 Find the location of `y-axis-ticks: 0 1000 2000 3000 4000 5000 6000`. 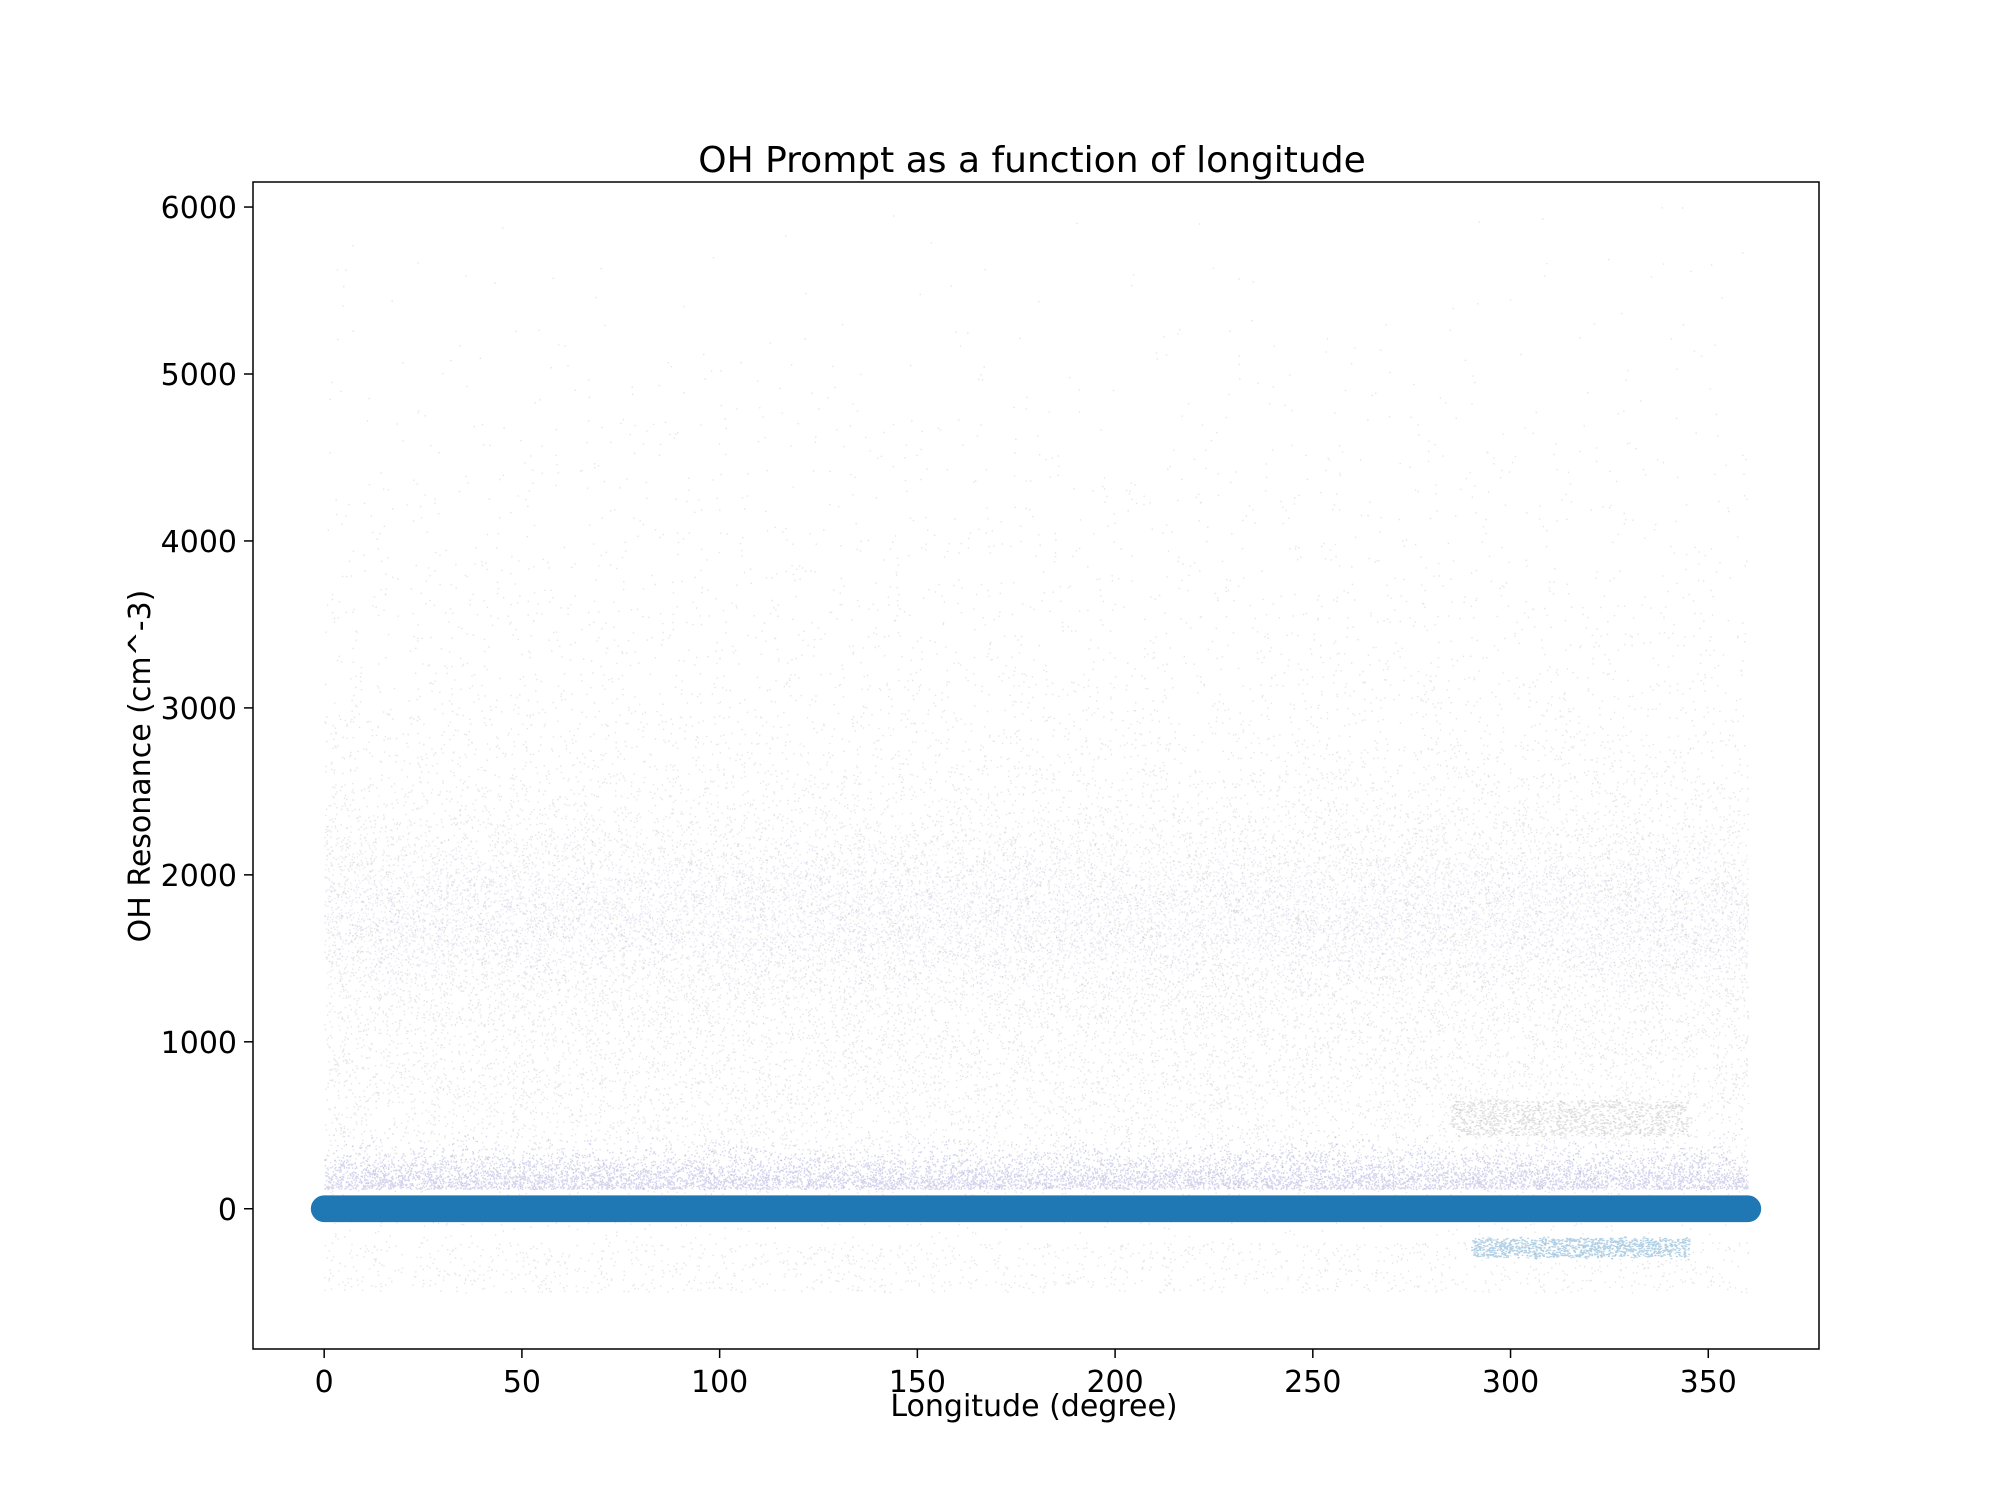

y-axis-ticks: 0 1000 2000 3000 4000 5000 6000 is located at coordinates (207, 709).